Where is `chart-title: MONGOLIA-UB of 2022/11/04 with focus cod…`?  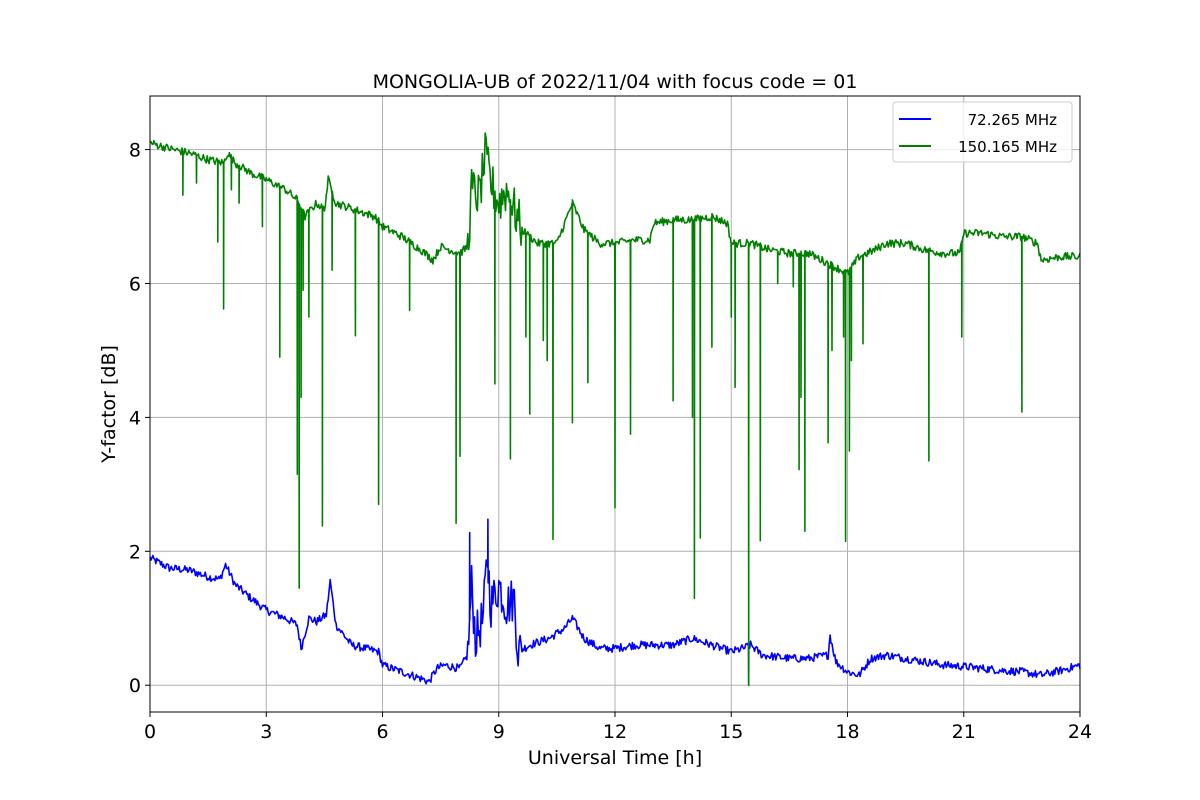 chart-title: MONGOLIA-UB of 2022/11/04 with focus cod… is located at coordinates (615, 82).